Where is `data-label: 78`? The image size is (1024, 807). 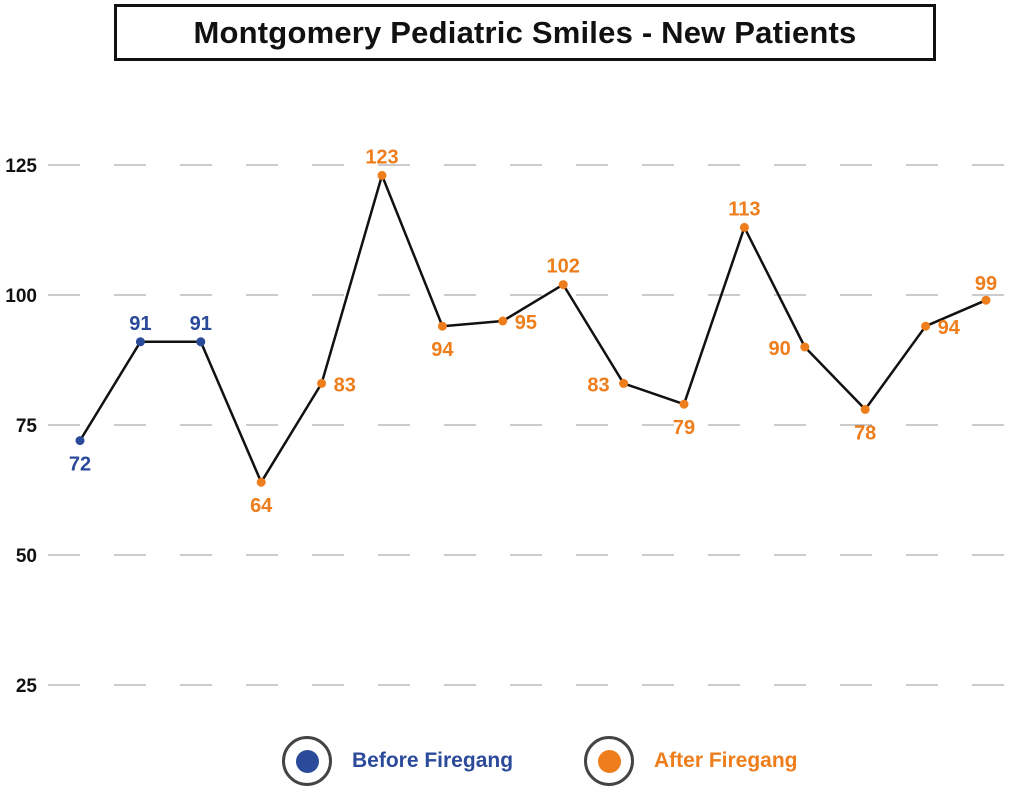 data-label: 78 is located at coordinates (865, 433).